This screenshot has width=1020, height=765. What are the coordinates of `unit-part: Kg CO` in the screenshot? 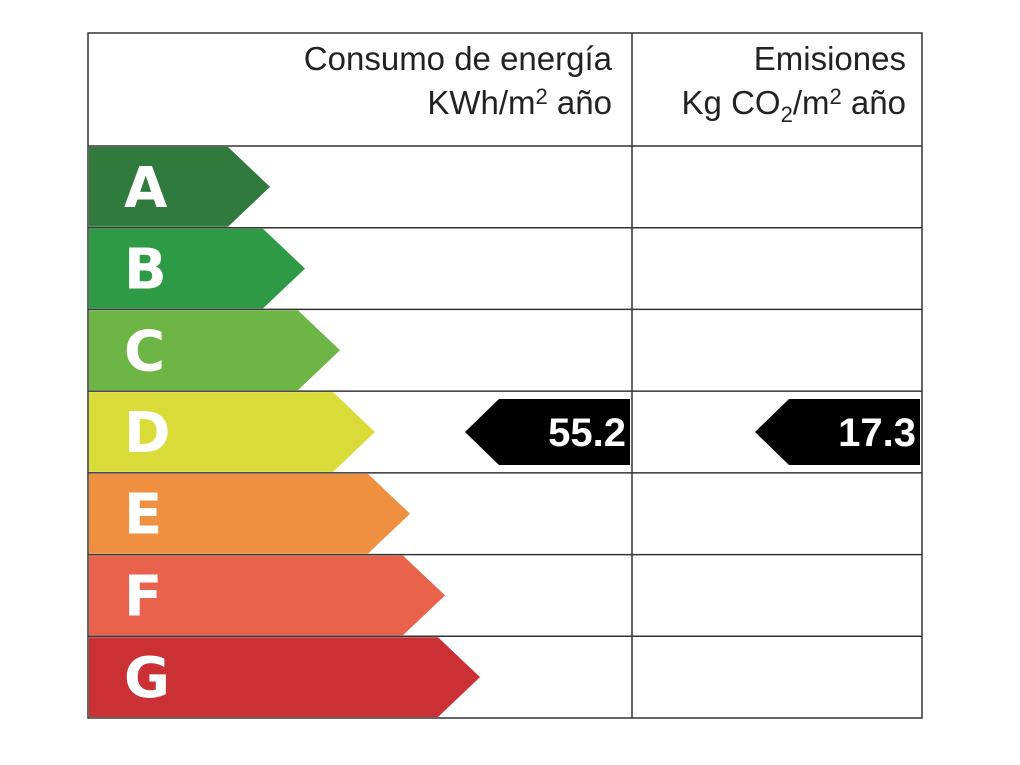 It's located at (731, 102).